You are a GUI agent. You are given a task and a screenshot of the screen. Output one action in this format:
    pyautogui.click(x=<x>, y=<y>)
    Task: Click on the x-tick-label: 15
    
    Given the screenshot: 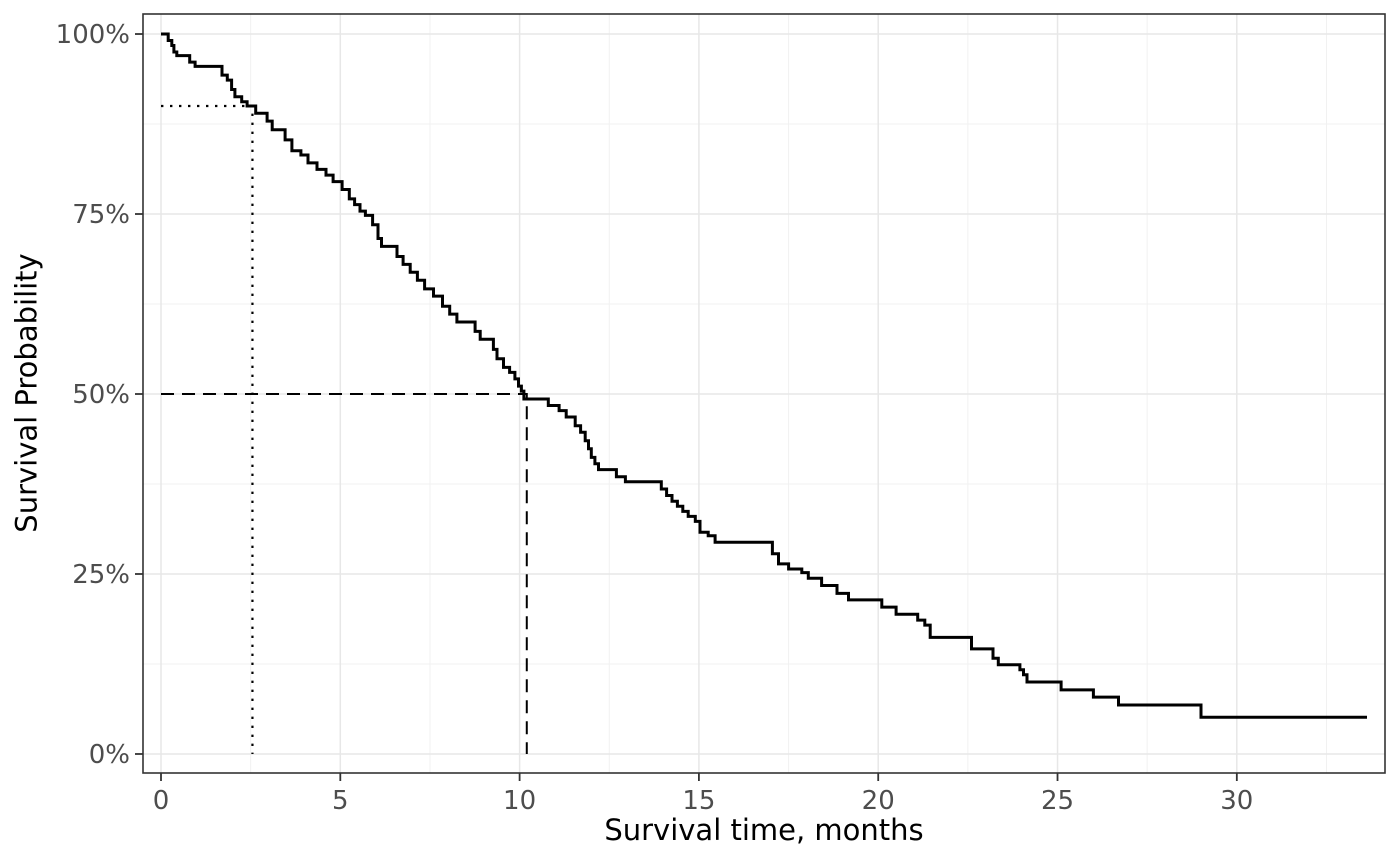 What is the action you would take?
    pyautogui.click(x=698, y=801)
    